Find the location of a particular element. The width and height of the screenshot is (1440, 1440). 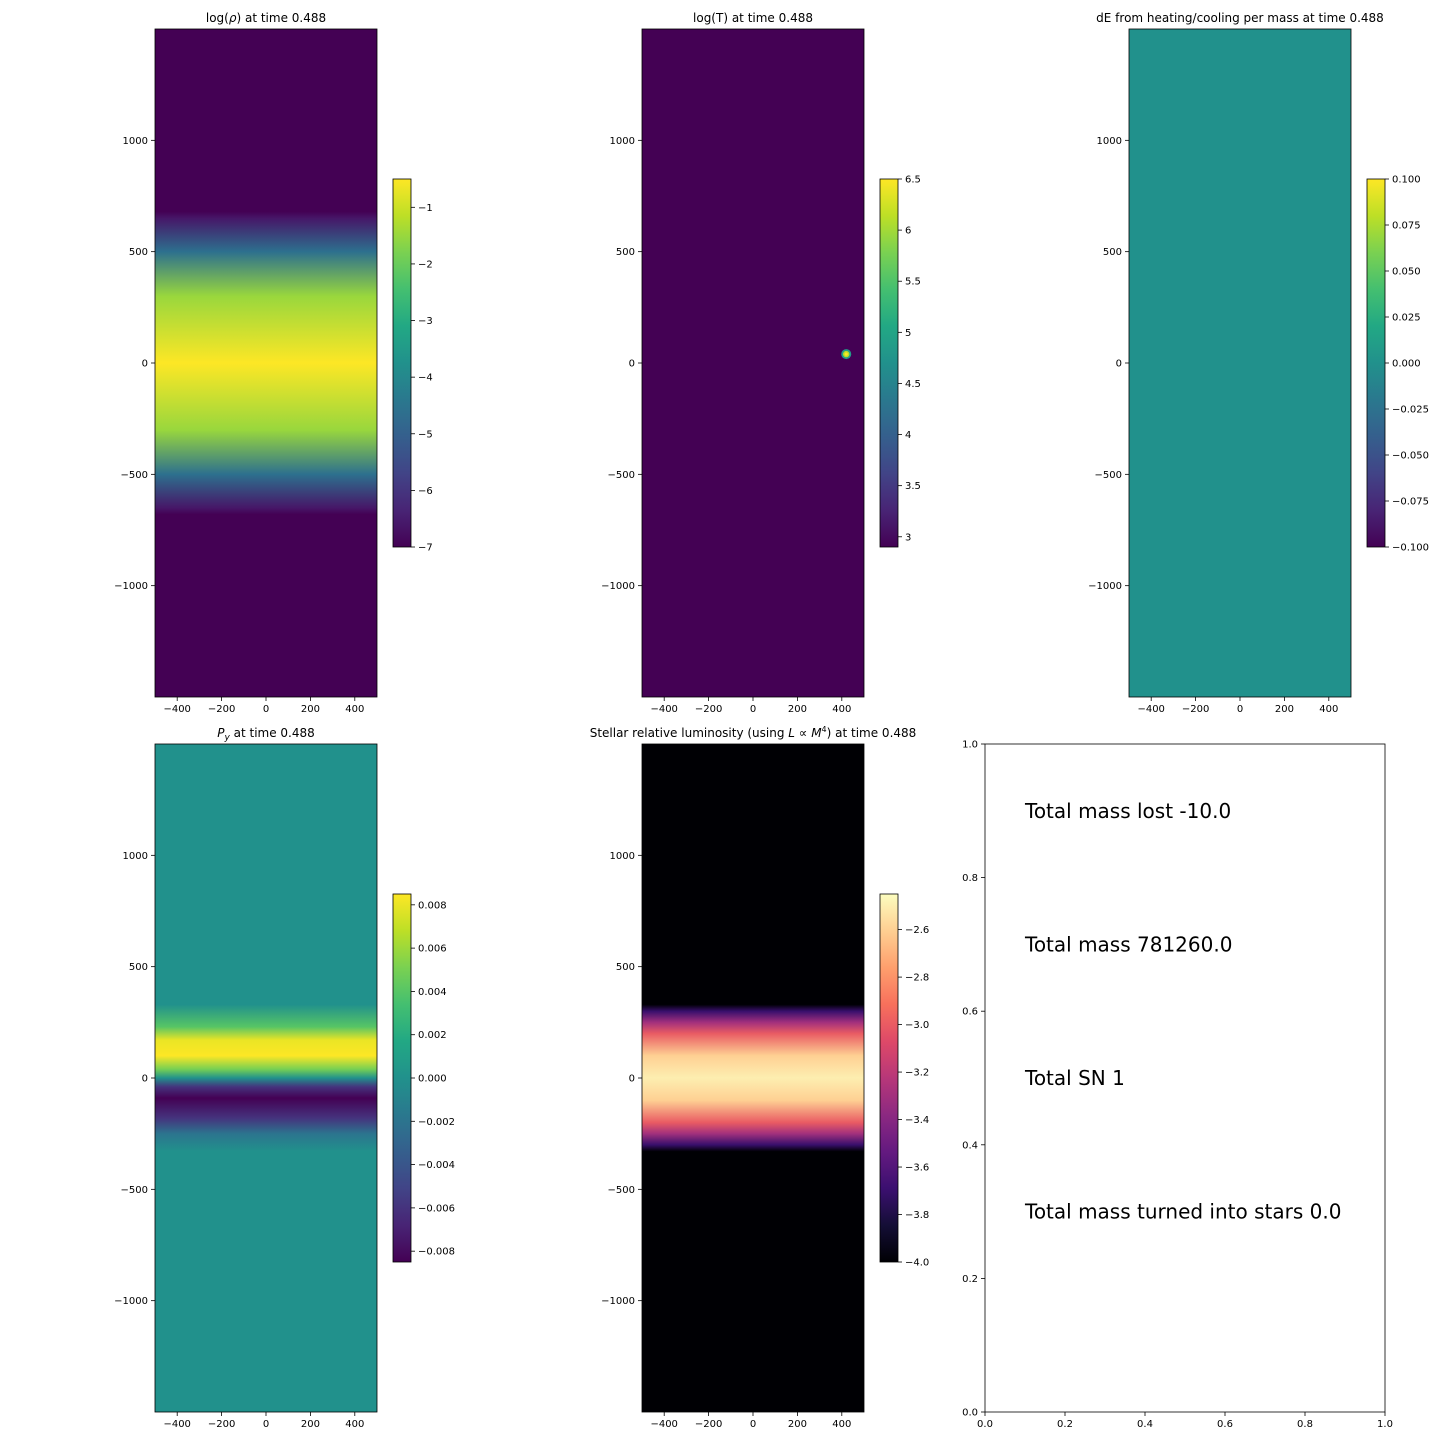

de-ytick-label: 500 is located at coordinates (1112, 252).